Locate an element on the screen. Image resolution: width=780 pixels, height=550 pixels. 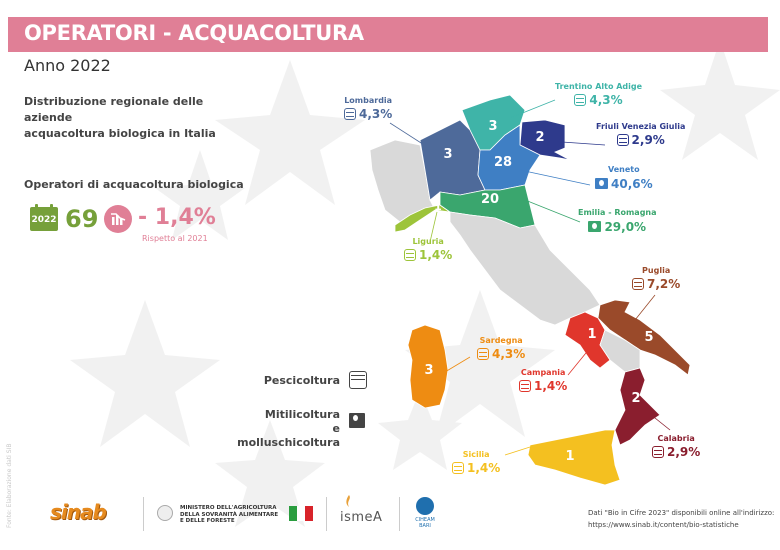
label-friuli: Friuli Venezia Giulia 2,9% is located at coordinates (641, 134).